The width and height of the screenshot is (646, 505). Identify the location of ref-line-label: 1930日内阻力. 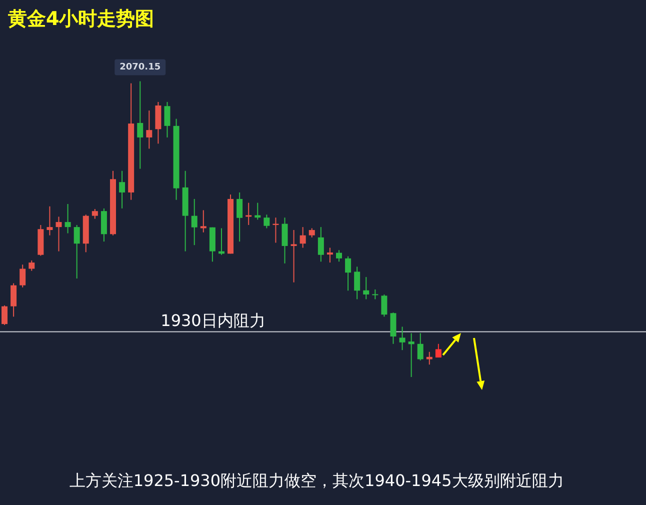
(213, 320).